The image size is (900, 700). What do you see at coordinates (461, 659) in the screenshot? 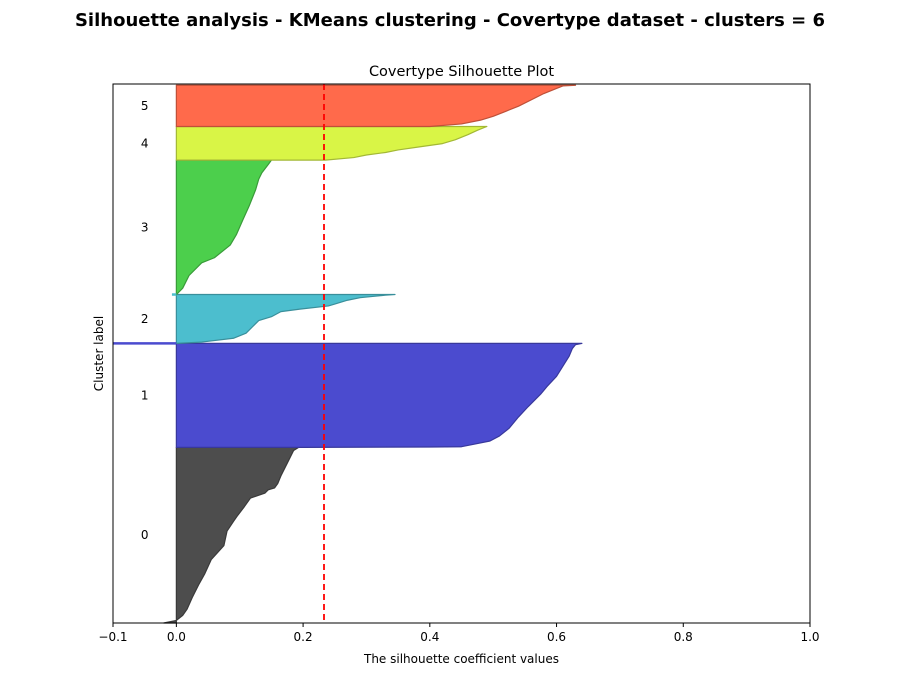
I see `x-axis-label: The silhouette coefficient values` at bounding box center [461, 659].